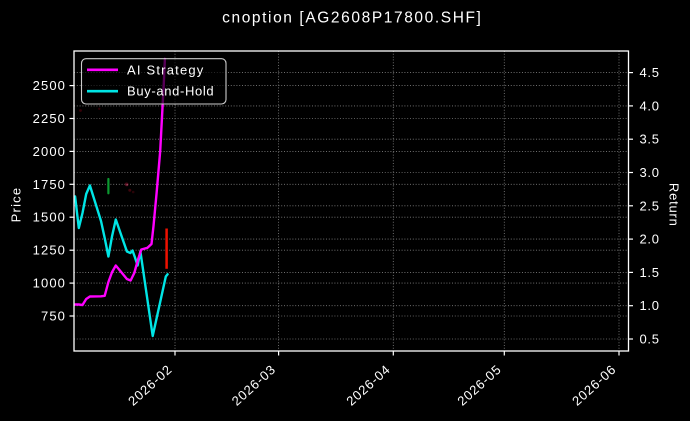 The width and height of the screenshot is (690, 421). I want to click on svg-text: 1500, so click(49, 217).